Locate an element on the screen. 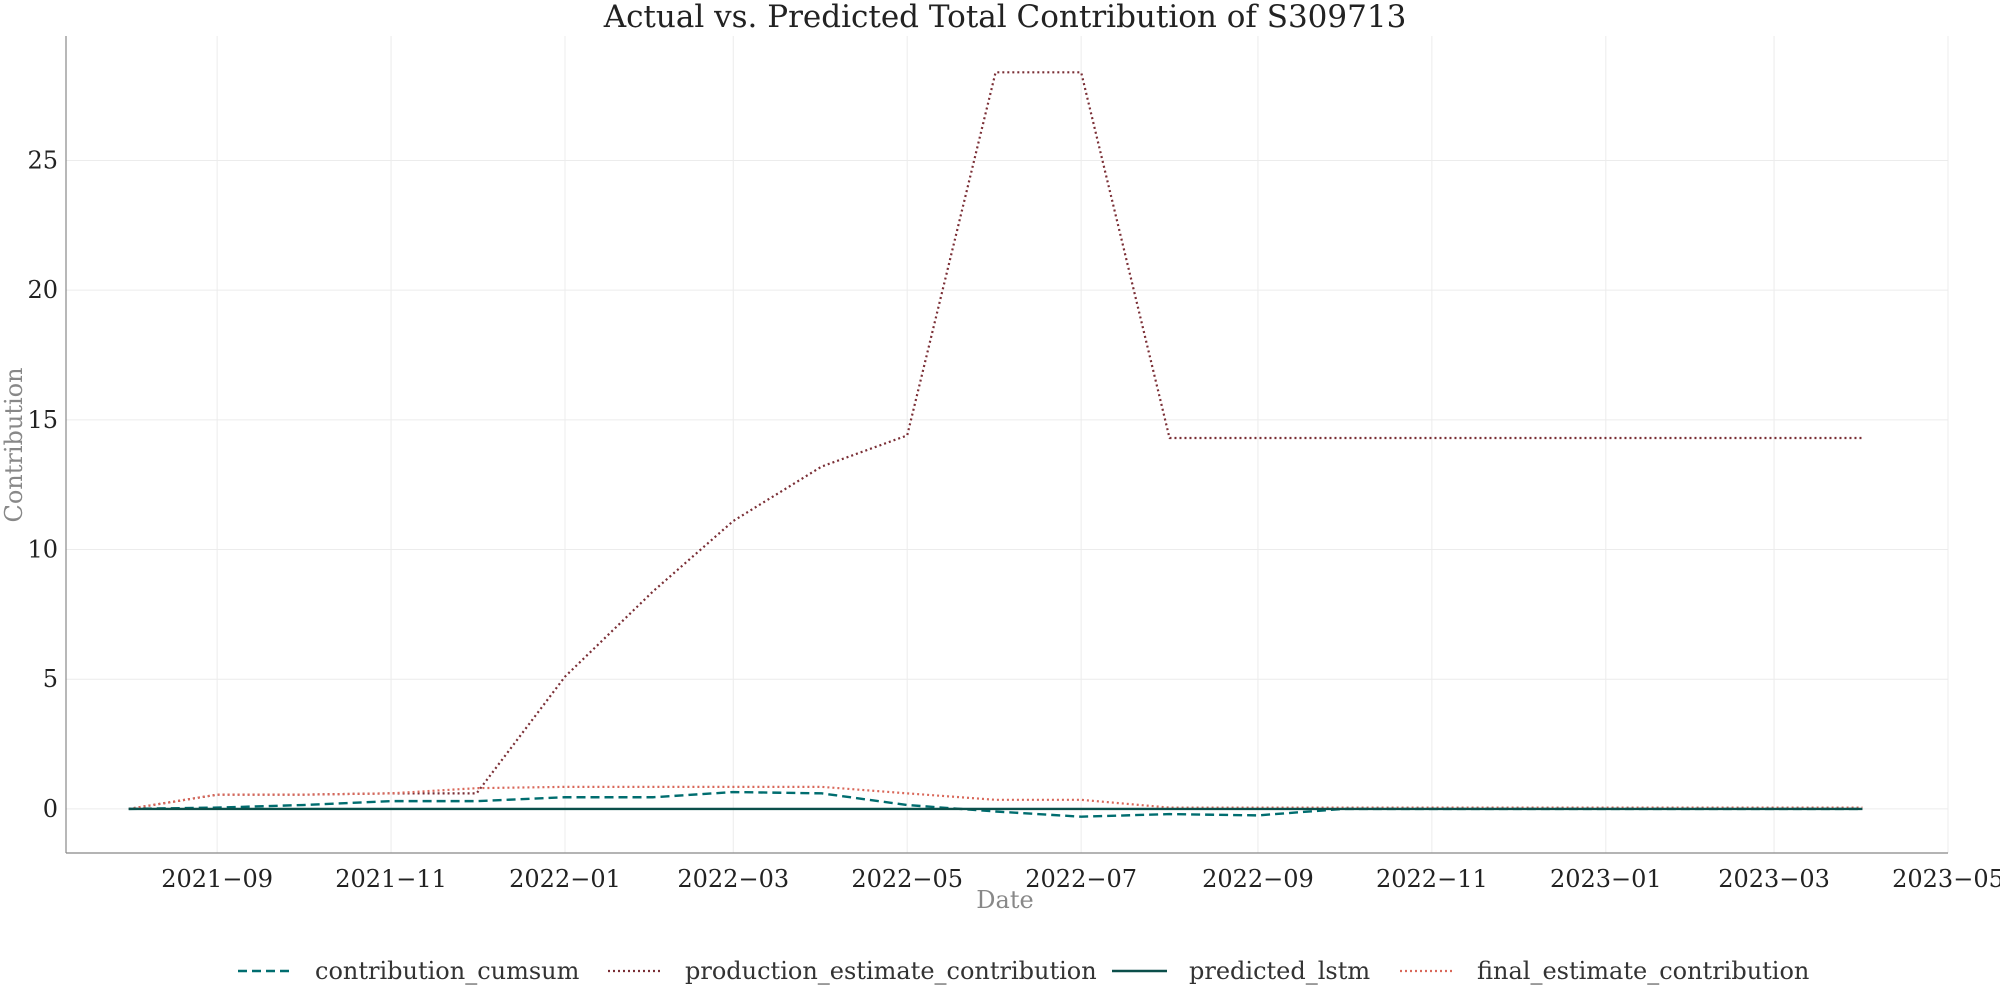  legend-label: predicted_lstm is located at coordinates (1279, 971).